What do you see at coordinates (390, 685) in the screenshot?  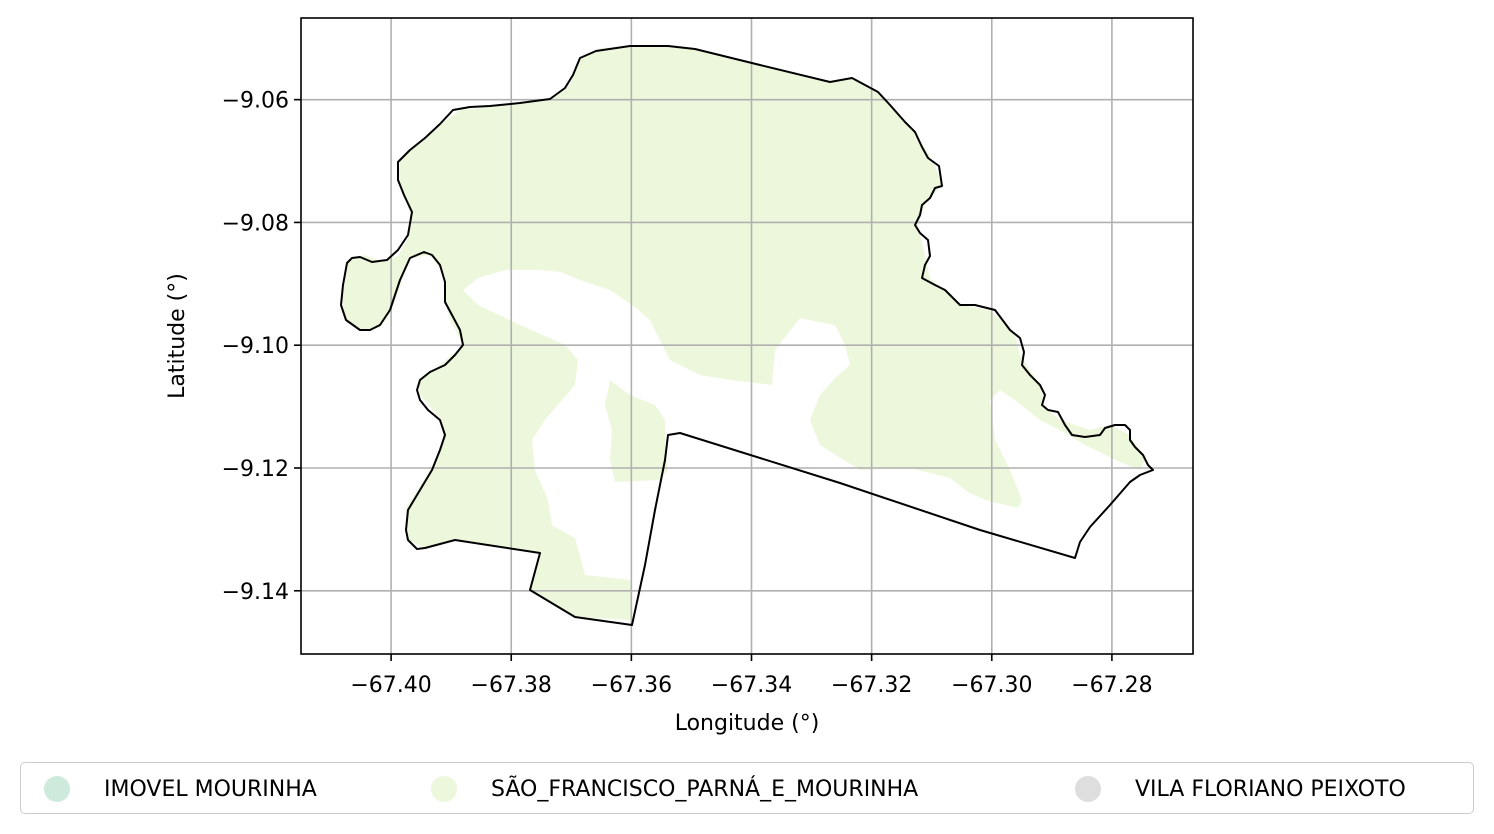 I see `x-tick-label: −67.40` at bounding box center [390, 685].